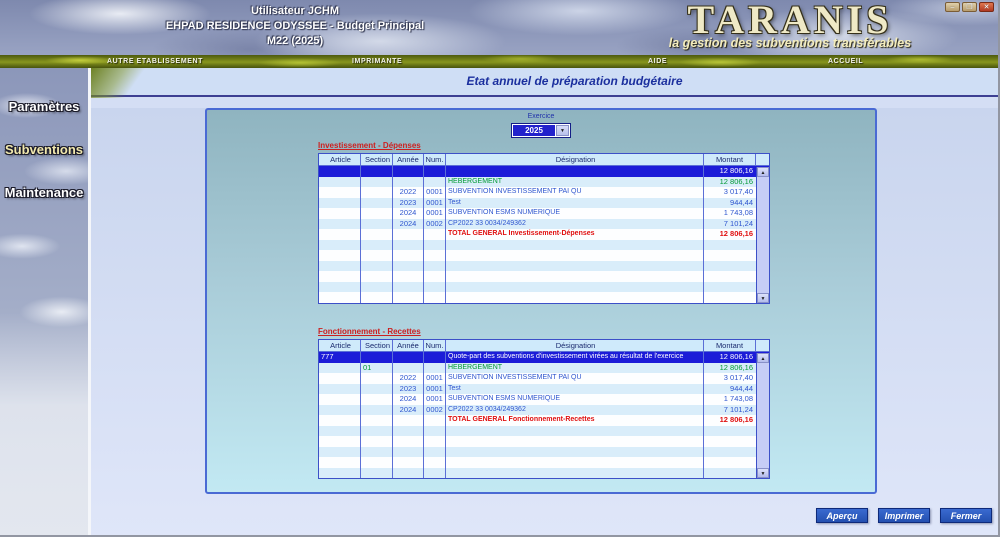 This screenshot has width=1000, height=537. Describe the element at coordinates (44, 106) in the screenshot. I see `sidebar-item-parametres: Paramètres` at that location.